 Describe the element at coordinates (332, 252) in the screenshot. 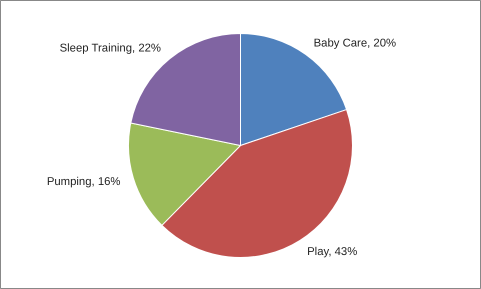

I see `slice-label: Play, 43%` at that location.